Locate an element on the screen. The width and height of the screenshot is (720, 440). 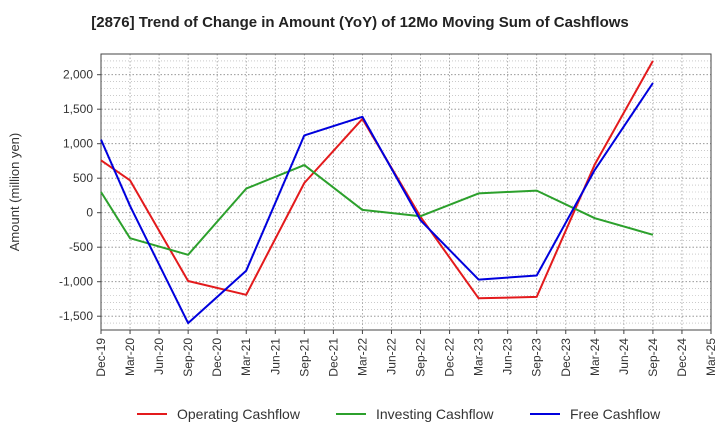
legend-item-investing-cashflow: Investing Cashflow is located at coordinates (415, 414).